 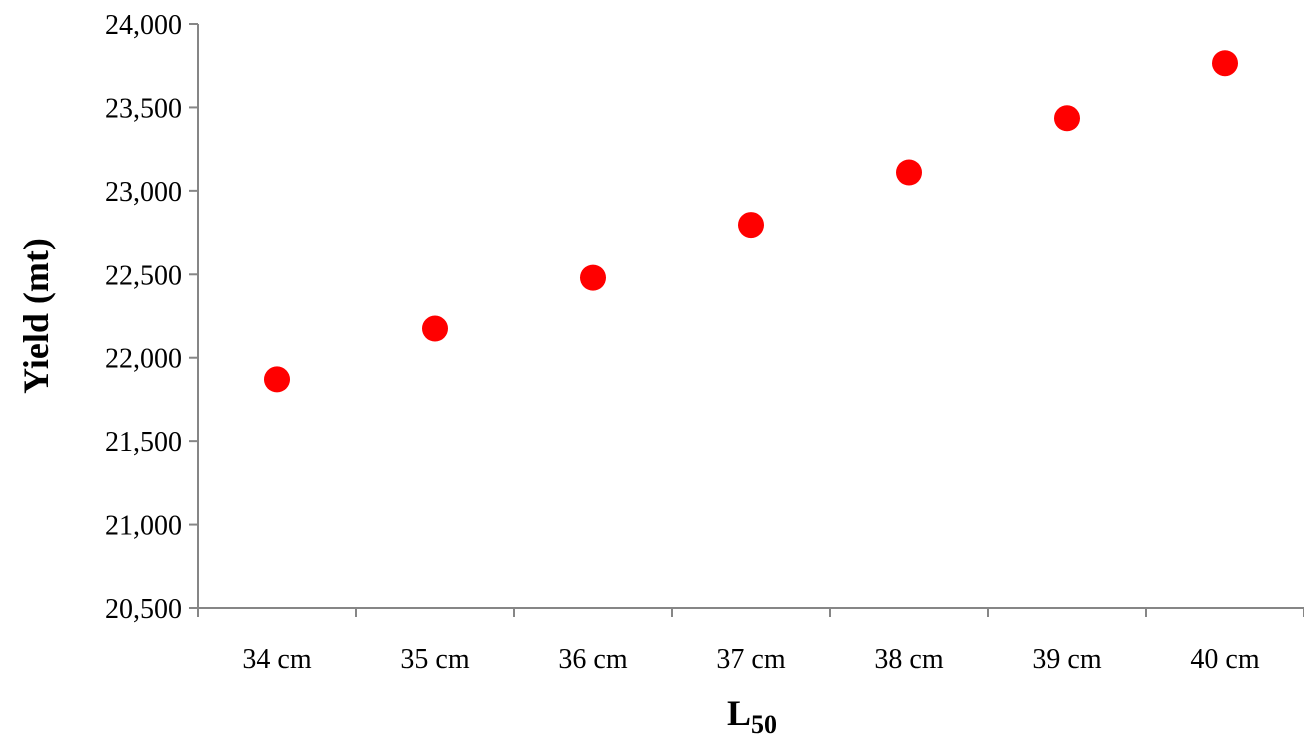 I want to click on y-tick-label: 23,500, so click(x=143, y=108).